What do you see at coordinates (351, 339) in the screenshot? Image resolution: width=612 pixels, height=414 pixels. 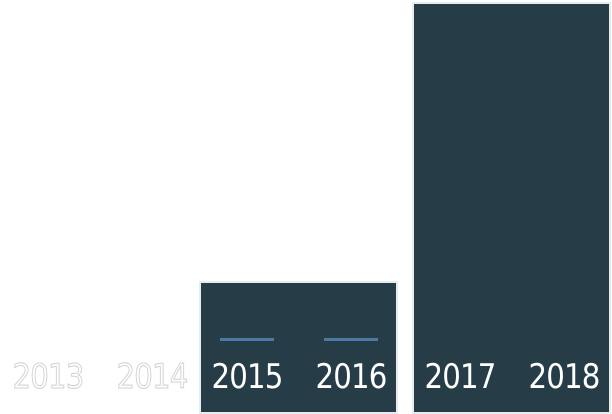 I see `marker-2016` at bounding box center [351, 339].